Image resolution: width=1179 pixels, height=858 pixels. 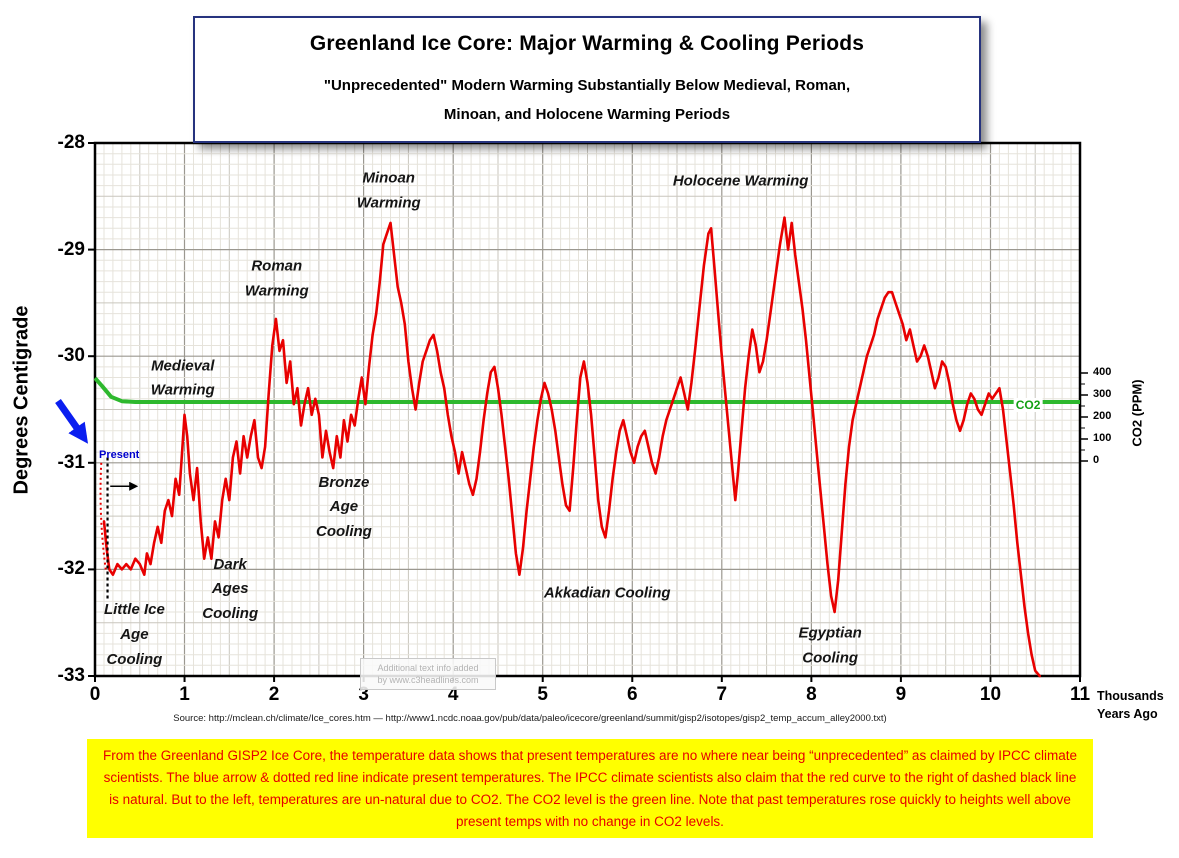 What do you see at coordinates (276, 278) in the screenshot?
I see `annotation-roman-warming: Roman Warming` at bounding box center [276, 278].